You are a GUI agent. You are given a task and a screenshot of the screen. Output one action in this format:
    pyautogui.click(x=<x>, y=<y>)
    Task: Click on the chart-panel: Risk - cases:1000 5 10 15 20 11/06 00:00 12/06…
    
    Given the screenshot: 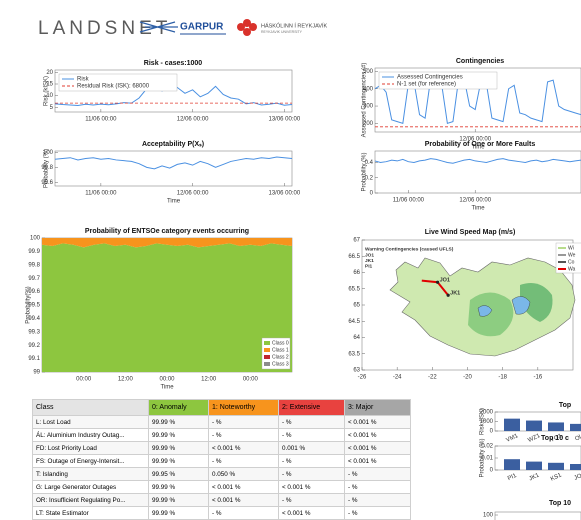 What is the action you would take?
    pyautogui.click(x=172, y=91)
    